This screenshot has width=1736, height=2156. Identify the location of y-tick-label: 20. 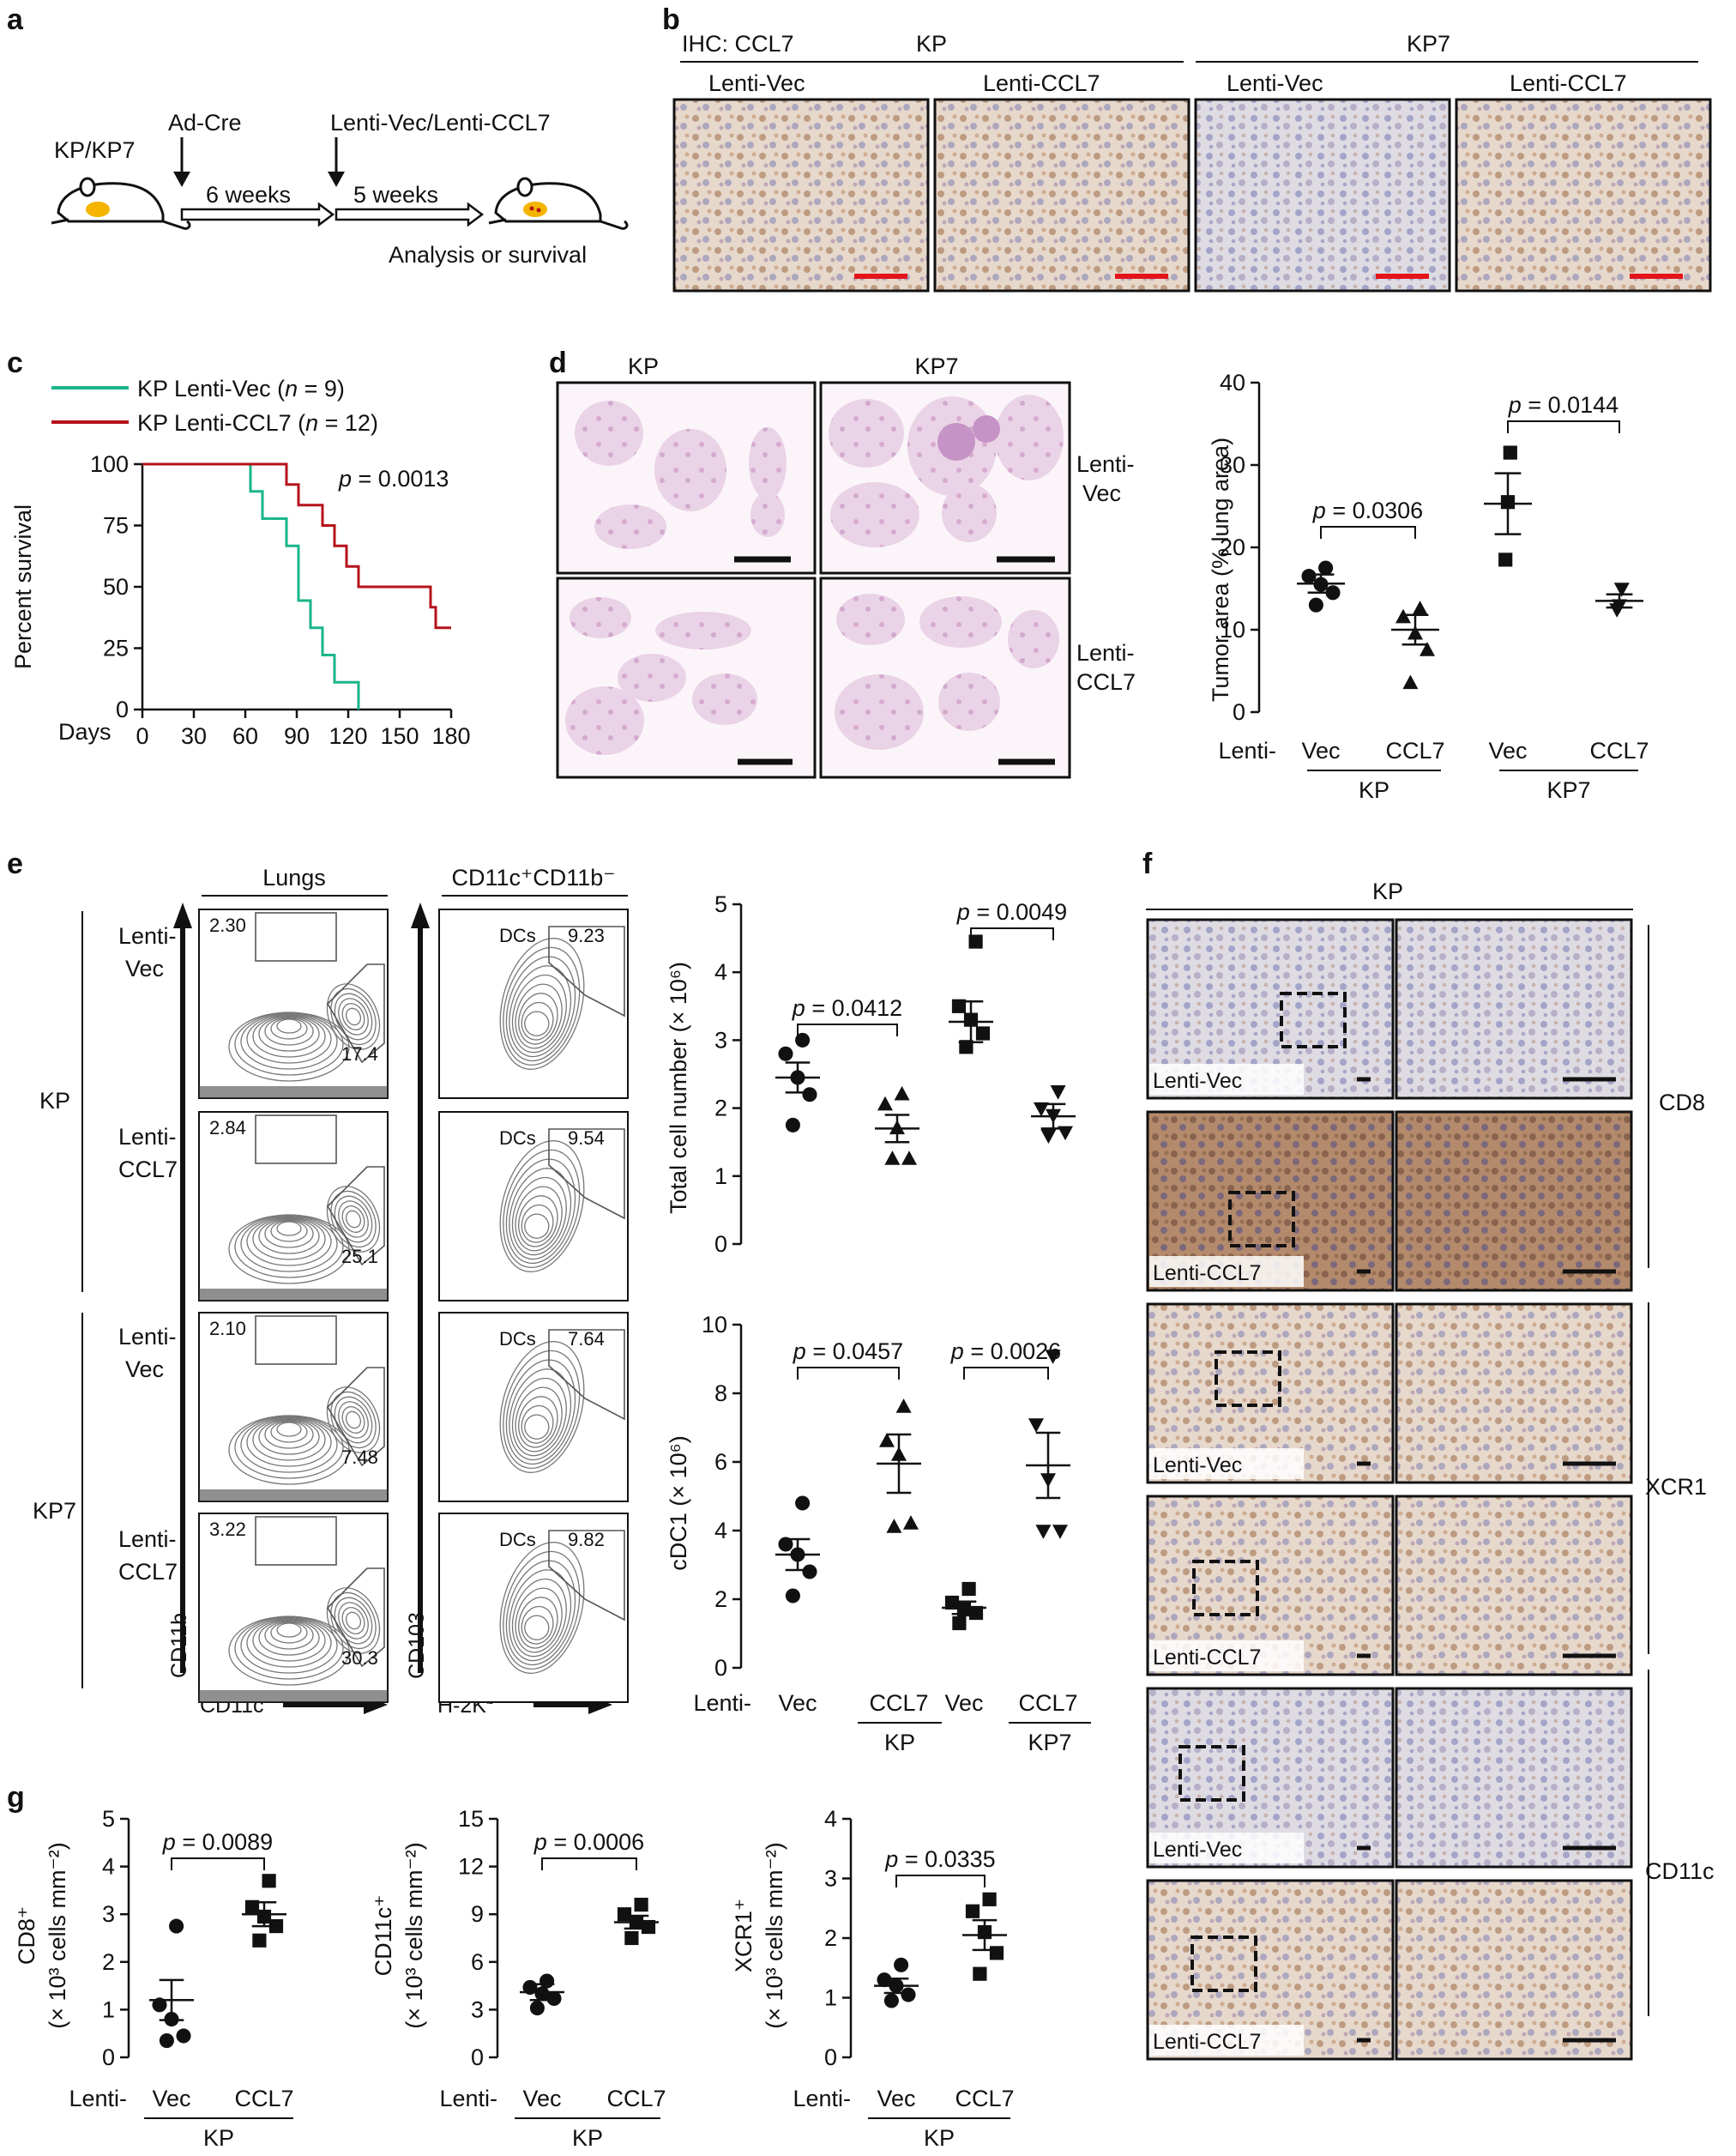
(1232, 547).